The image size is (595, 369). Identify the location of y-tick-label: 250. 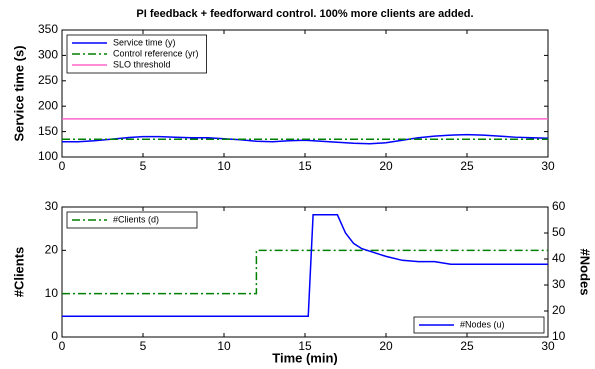
(48, 80).